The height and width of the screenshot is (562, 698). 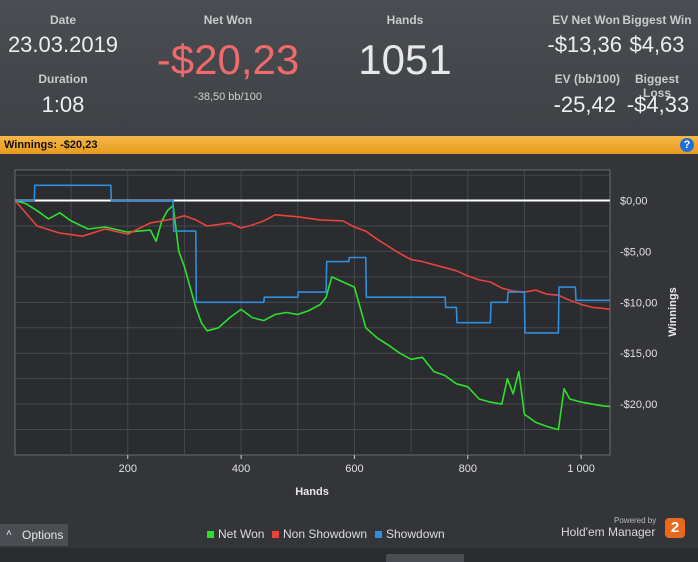 I want to click on powered-by-text: Powered by, so click(x=635, y=520).